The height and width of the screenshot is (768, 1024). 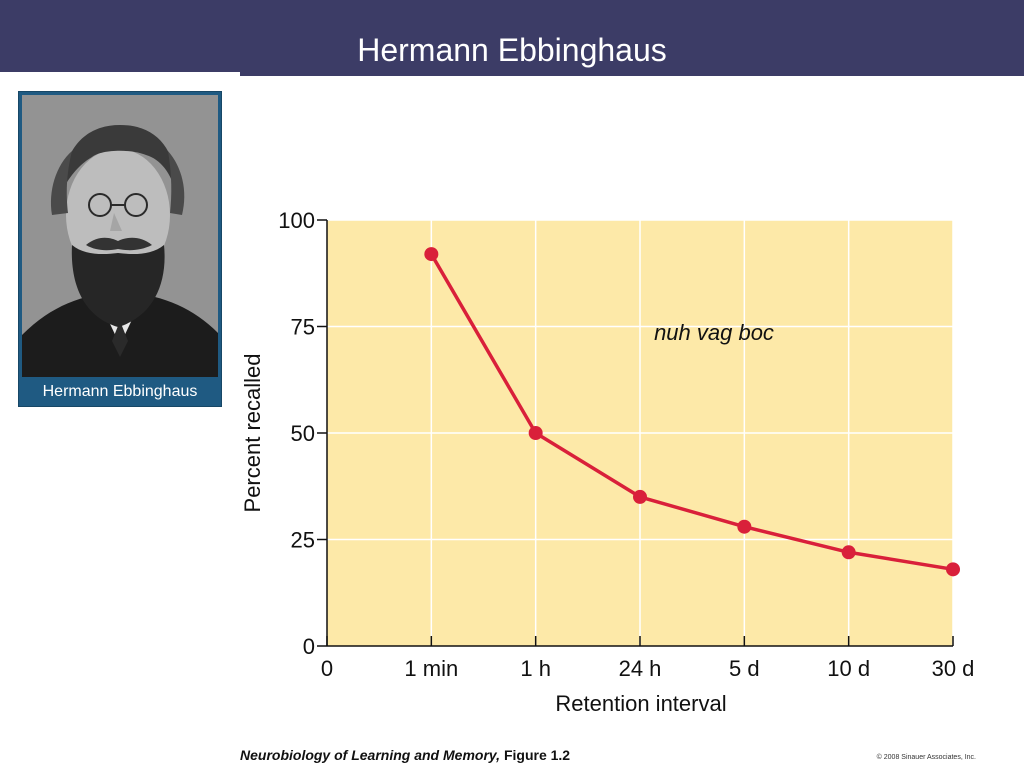 I want to click on x-tick-label: 1 min, so click(x=431, y=668).